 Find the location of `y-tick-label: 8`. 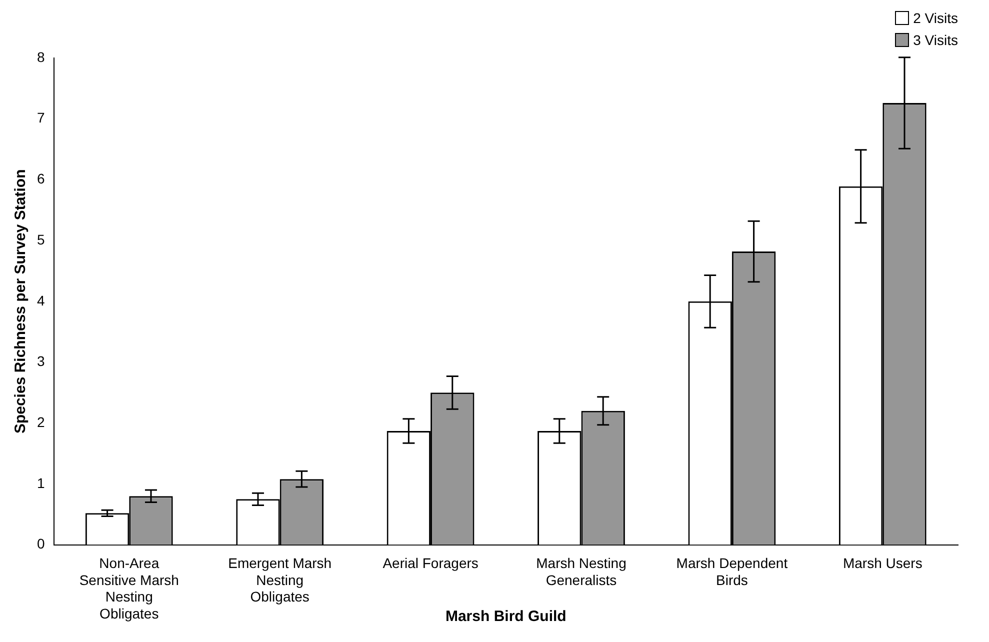

y-tick-label: 8 is located at coordinates (40, 56).